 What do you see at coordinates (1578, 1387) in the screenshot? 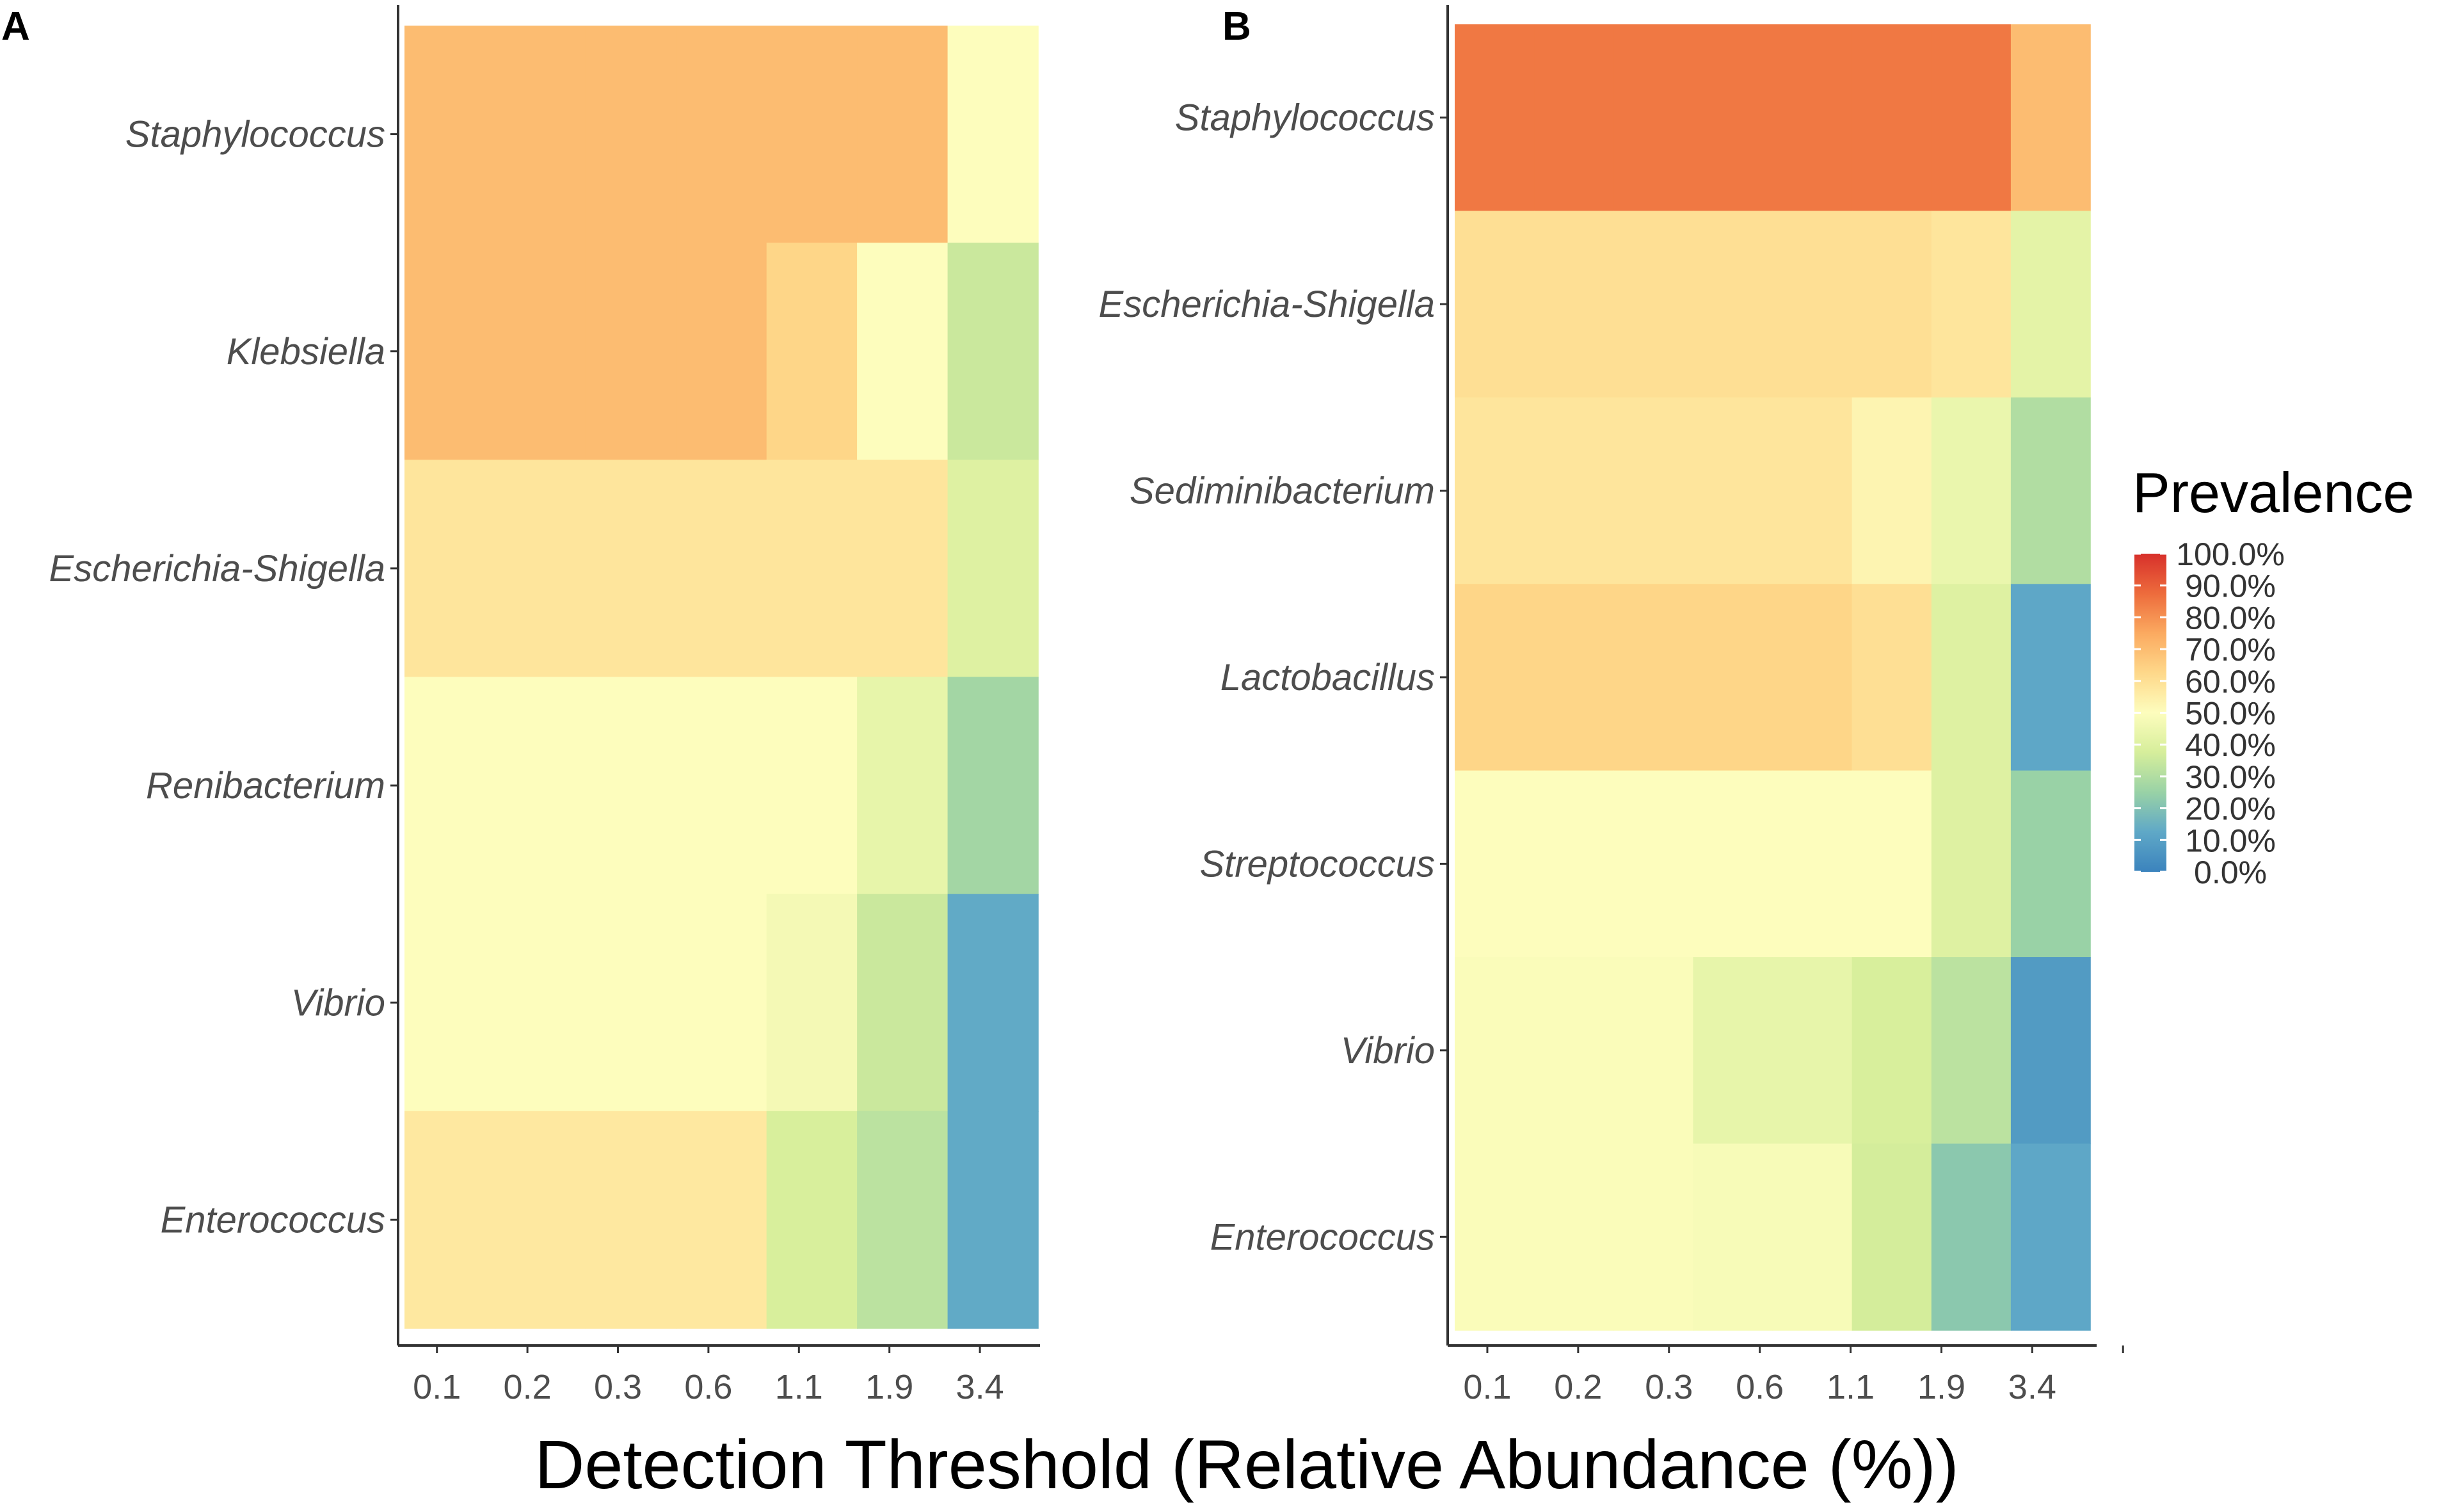
I see `x-tick-label: 0.2` at bounding box center [1578, 1387].